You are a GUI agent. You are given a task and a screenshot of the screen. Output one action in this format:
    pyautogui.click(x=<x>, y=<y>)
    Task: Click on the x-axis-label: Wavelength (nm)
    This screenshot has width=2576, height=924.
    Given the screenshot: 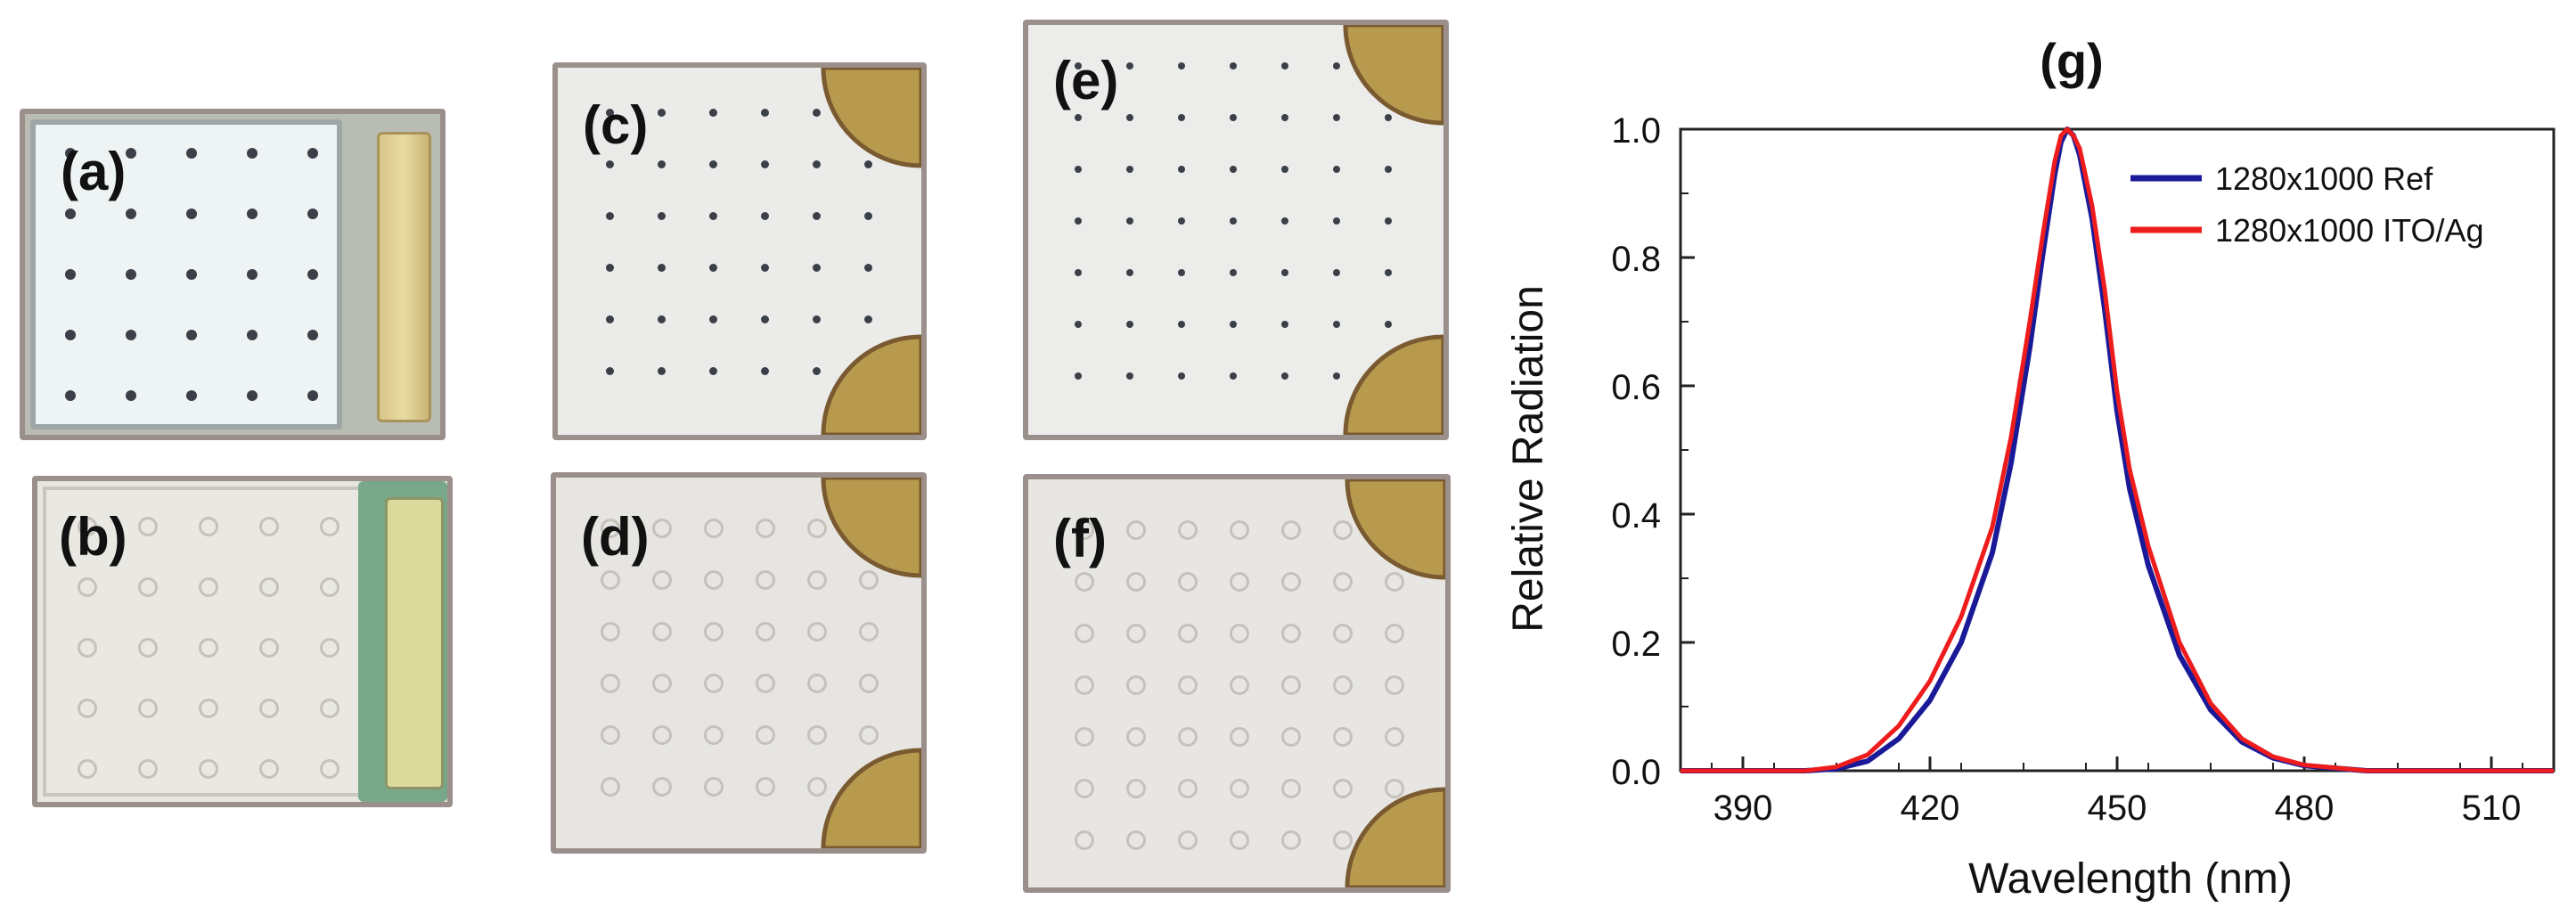 What is the action you would take?
    pyautogui.click(x=2130, y=879)
    